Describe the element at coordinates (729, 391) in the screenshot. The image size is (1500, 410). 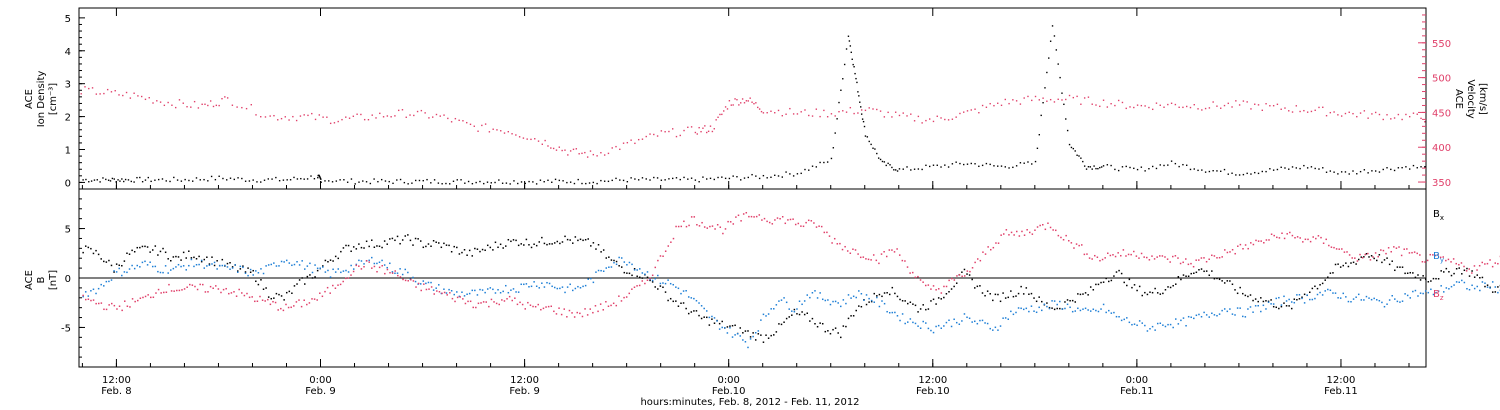
I see `x-tick-date-label: Feb.10` at that location.